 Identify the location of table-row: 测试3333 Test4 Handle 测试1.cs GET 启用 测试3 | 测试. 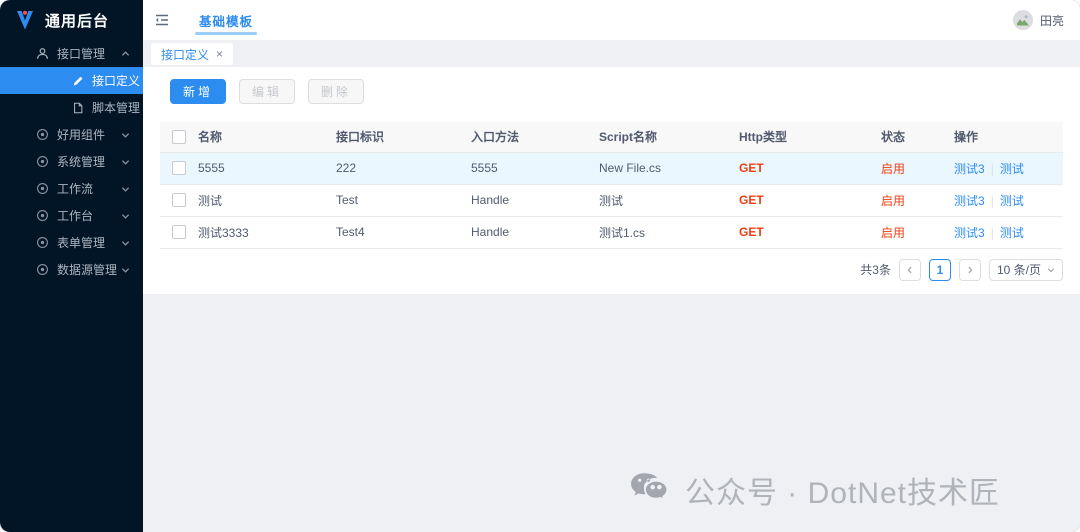
(611, 232).